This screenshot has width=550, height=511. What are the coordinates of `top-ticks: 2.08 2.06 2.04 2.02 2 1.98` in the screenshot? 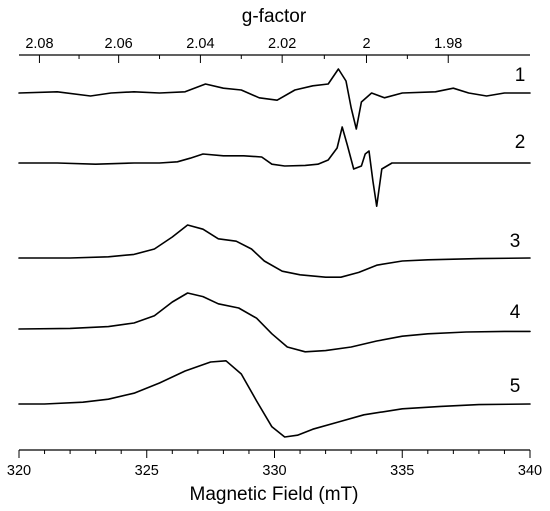 It's located at (243, 49).